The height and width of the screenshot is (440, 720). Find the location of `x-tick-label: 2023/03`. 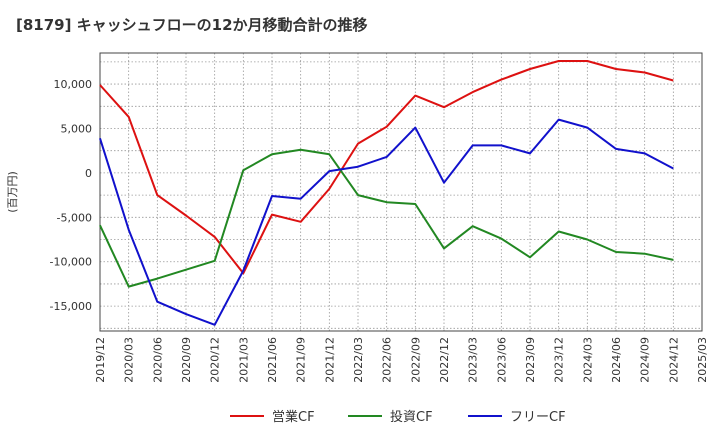

x-tick-label: 2023/03 is located at coordinates (473, 360).